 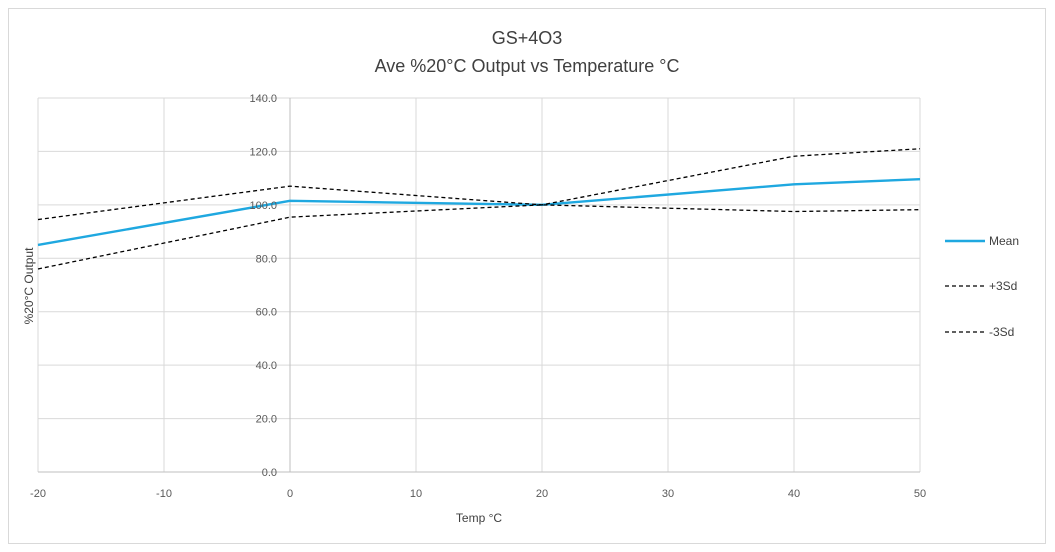 What do you see at coordinates (266, 313) in the screenshot?
I see `y-tick-label: 60.0` at bounding box center [266, 313].